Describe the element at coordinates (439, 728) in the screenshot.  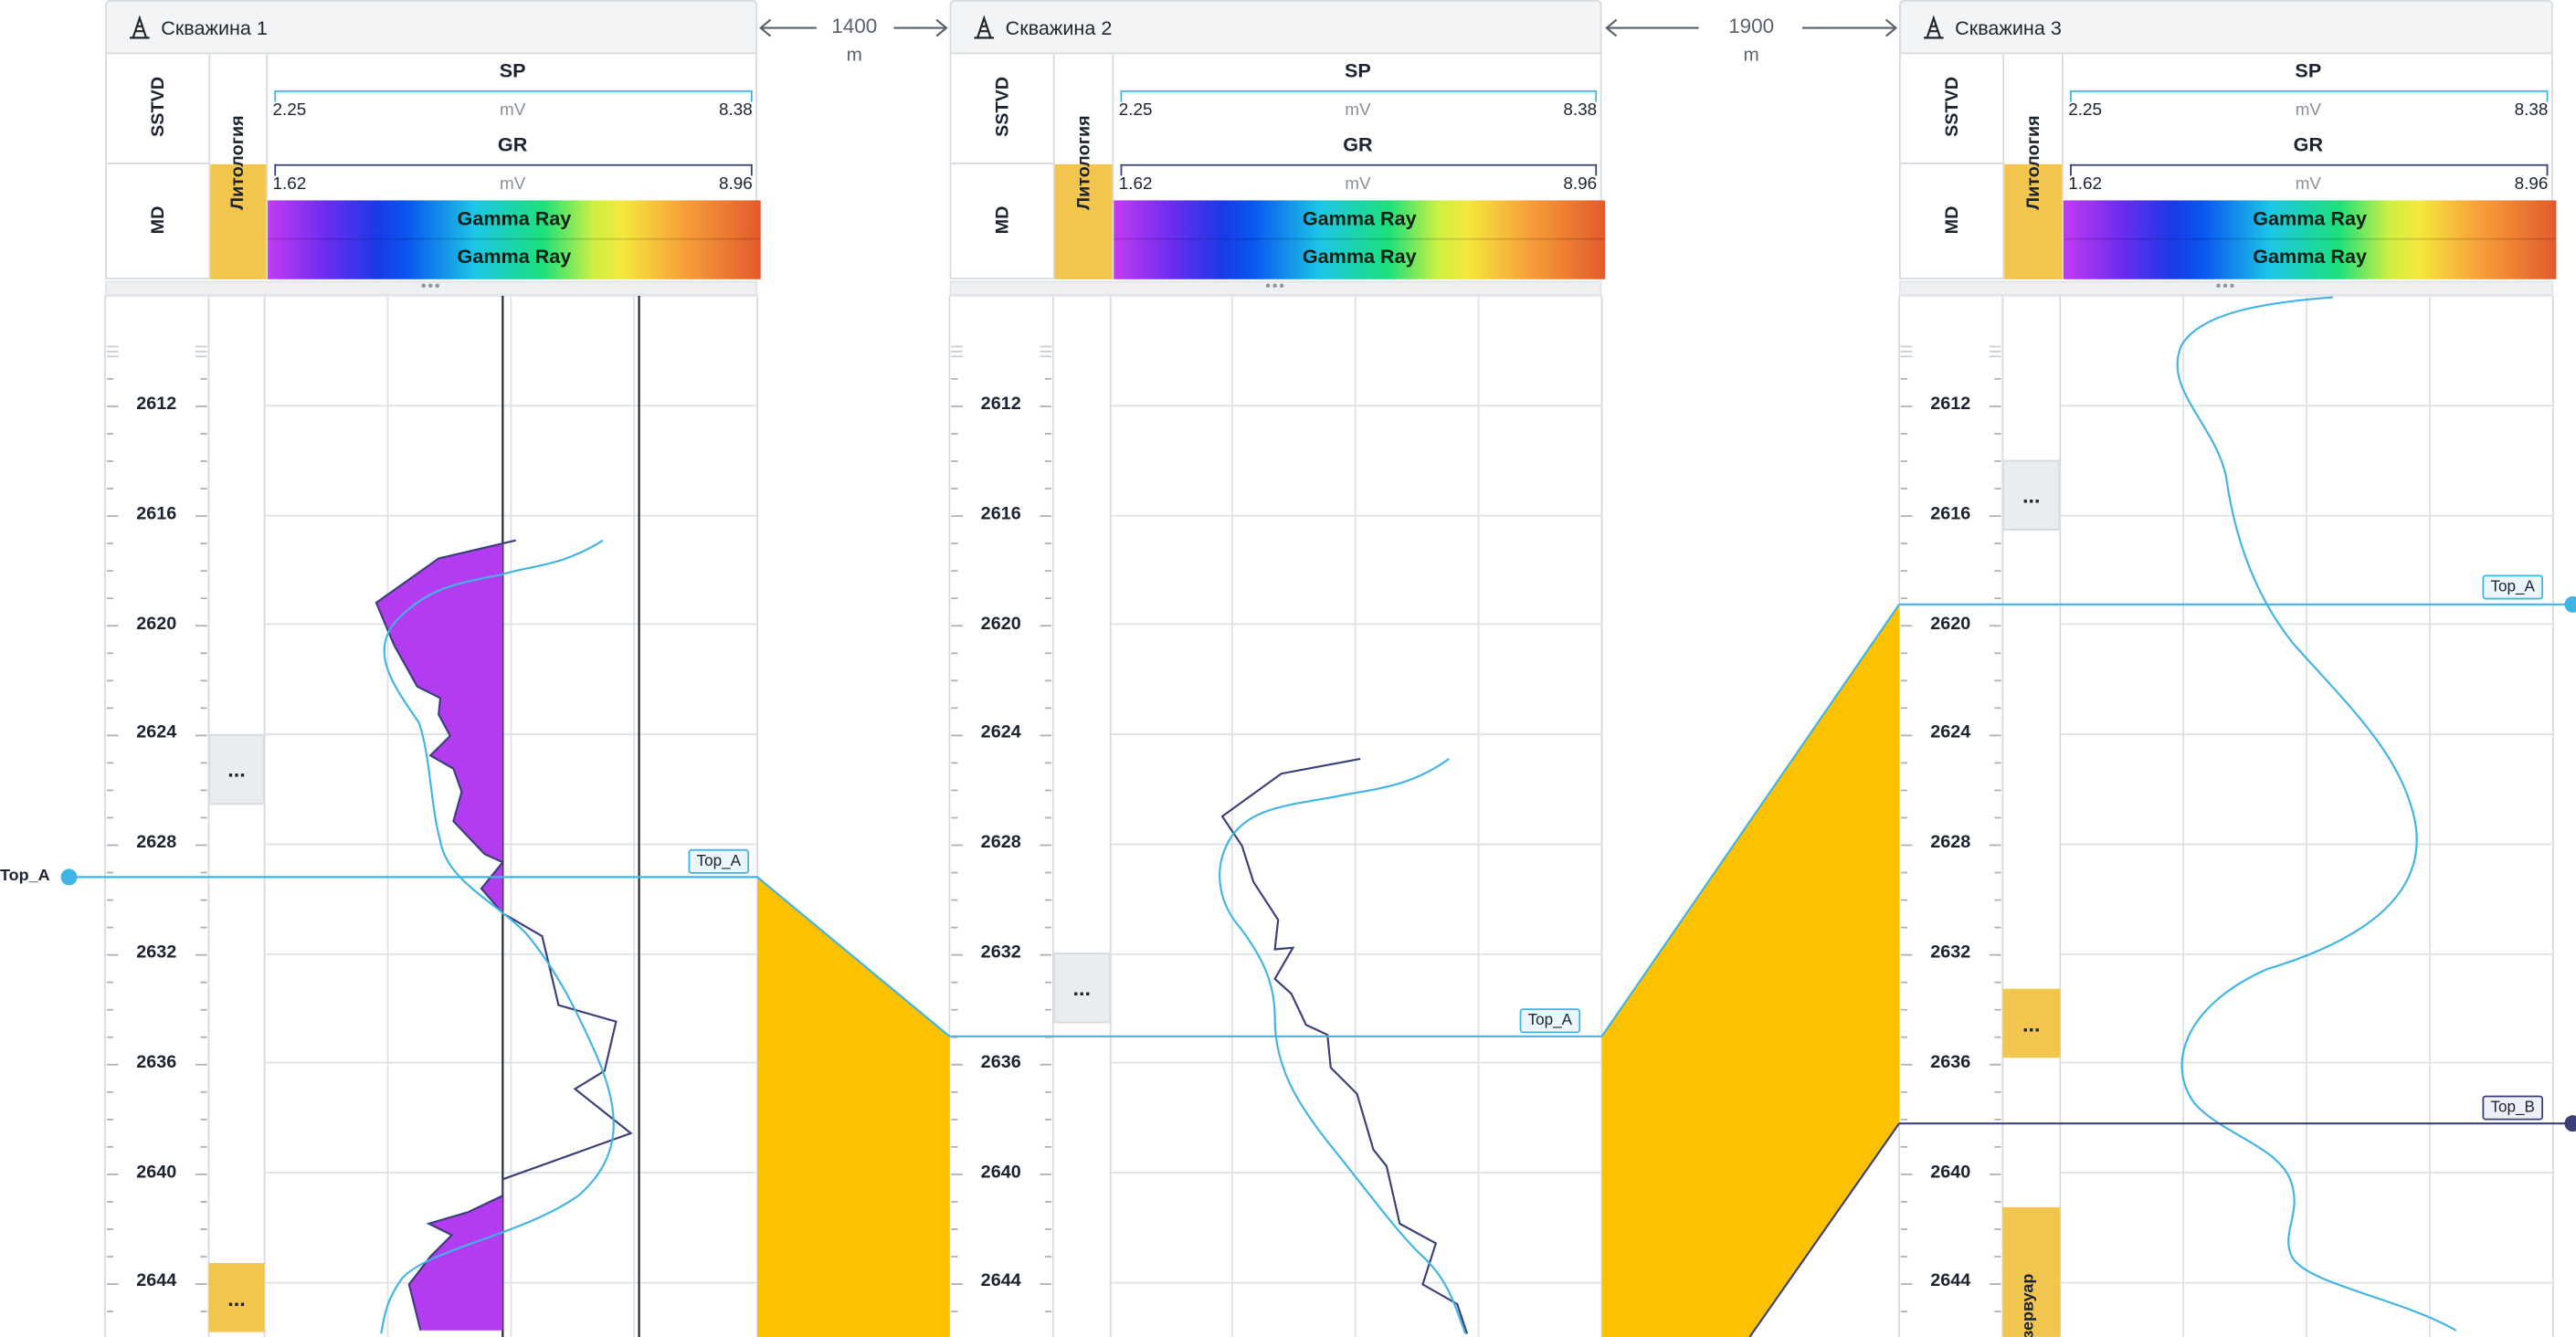
I see `gr-fill-upper` at that location.